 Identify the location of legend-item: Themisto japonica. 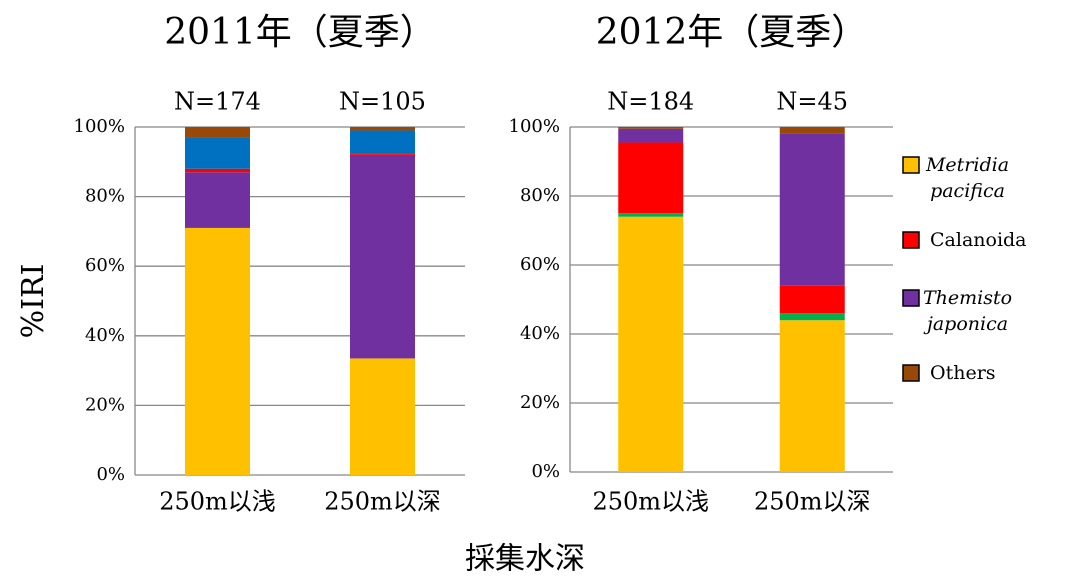
(967, 311).